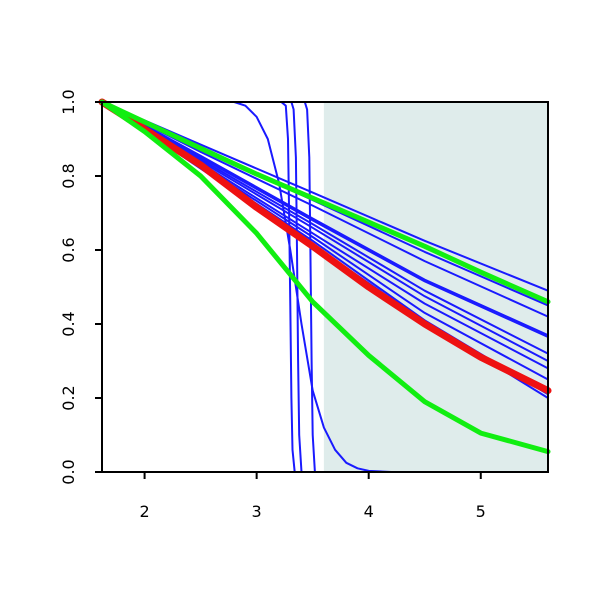  What do you see at coordinates (68, 249) in the screenshot?
I see `y-tick-label-3: 0.6` at bounding box center [68, 249].